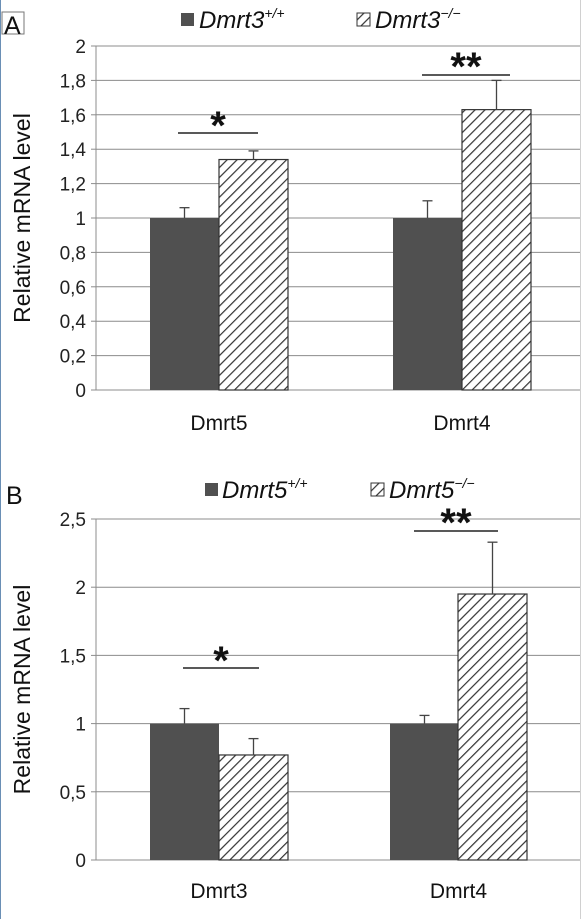 The image size is (581, 919). What do you see at coordinates (73, 150) in the screenshot?
I see `y-tick-label: 1,4` at bounding box center [73, 150].